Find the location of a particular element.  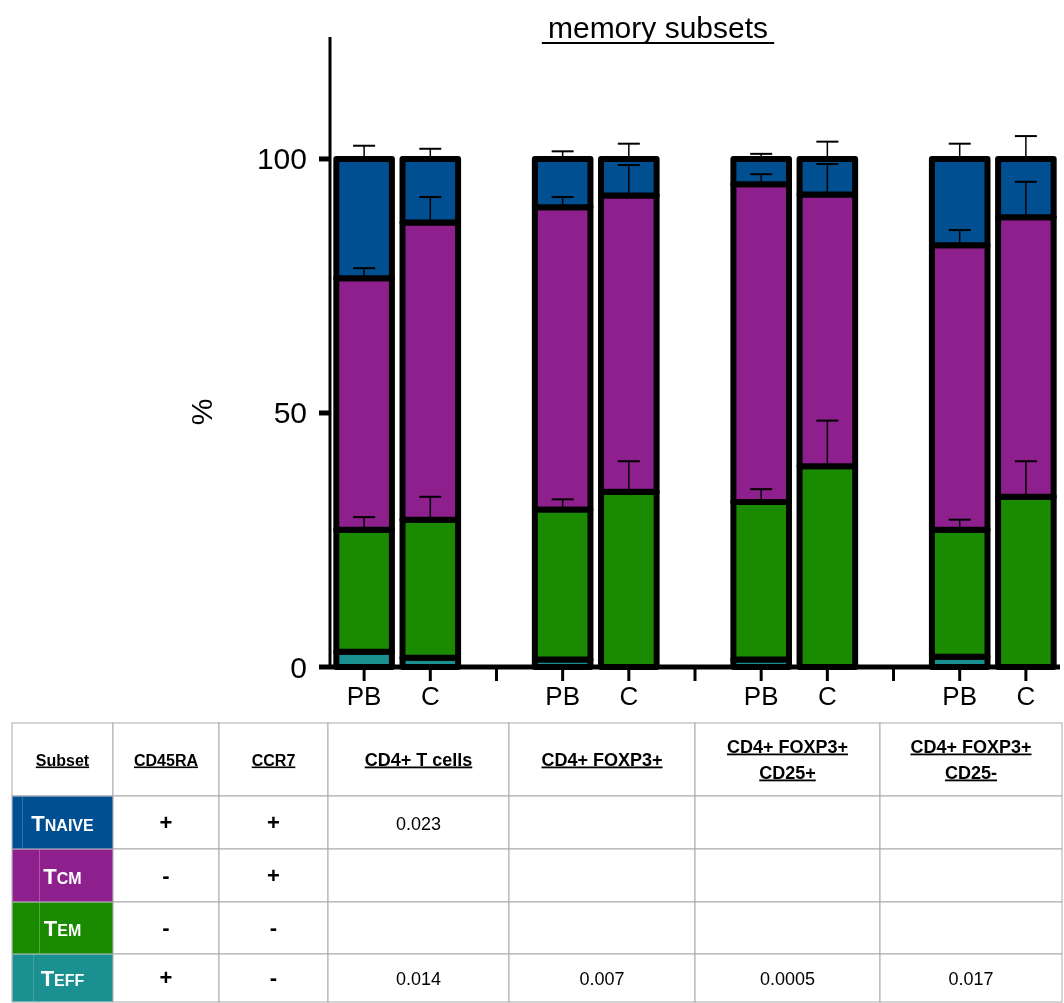

text: CD4+ T cells is located at coordinates (418, 759).